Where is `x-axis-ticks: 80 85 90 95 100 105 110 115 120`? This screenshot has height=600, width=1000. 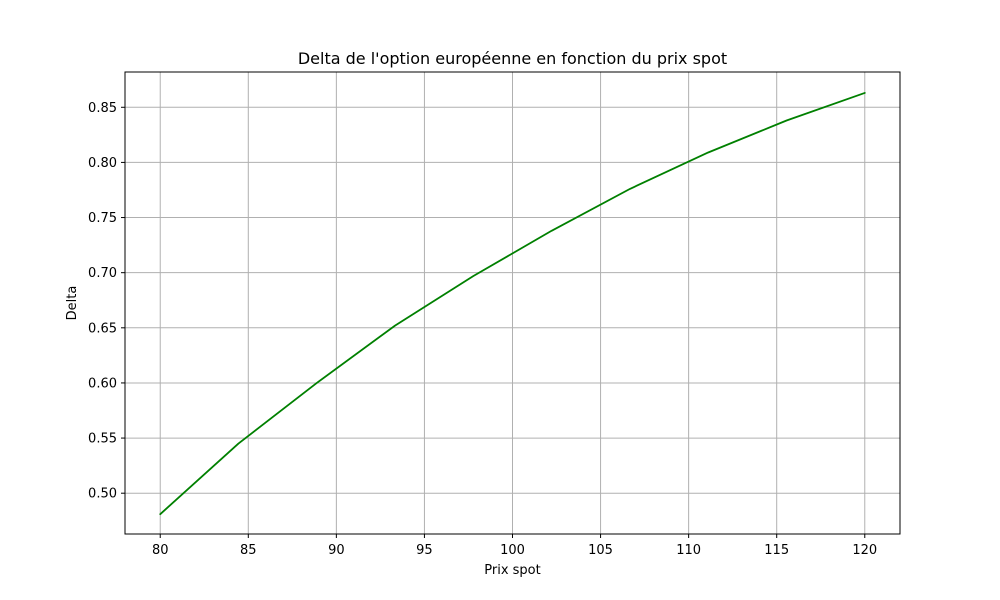 x-axis-ticks: 80 85 90 95 100 105 110 115 120 is located at coordinates (514, 546).